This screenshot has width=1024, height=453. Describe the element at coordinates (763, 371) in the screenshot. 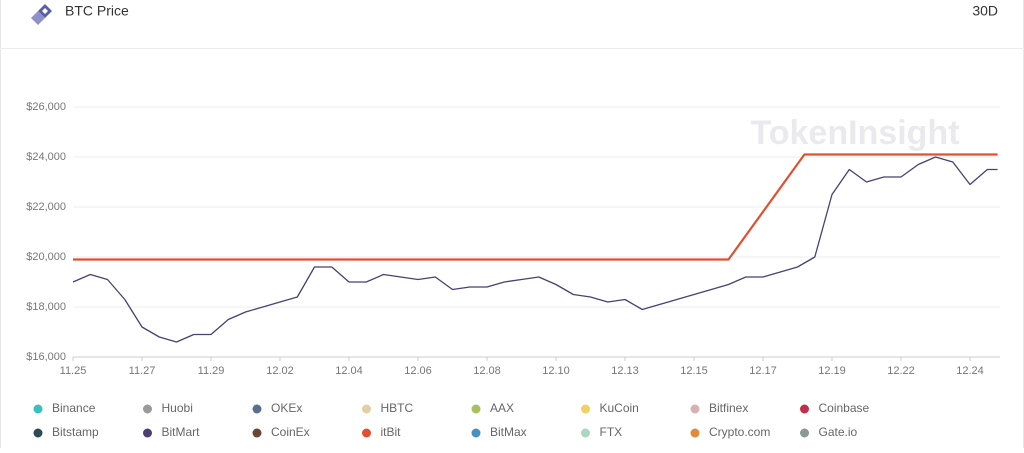

I see `x-tick-label: 12.17` at that location.